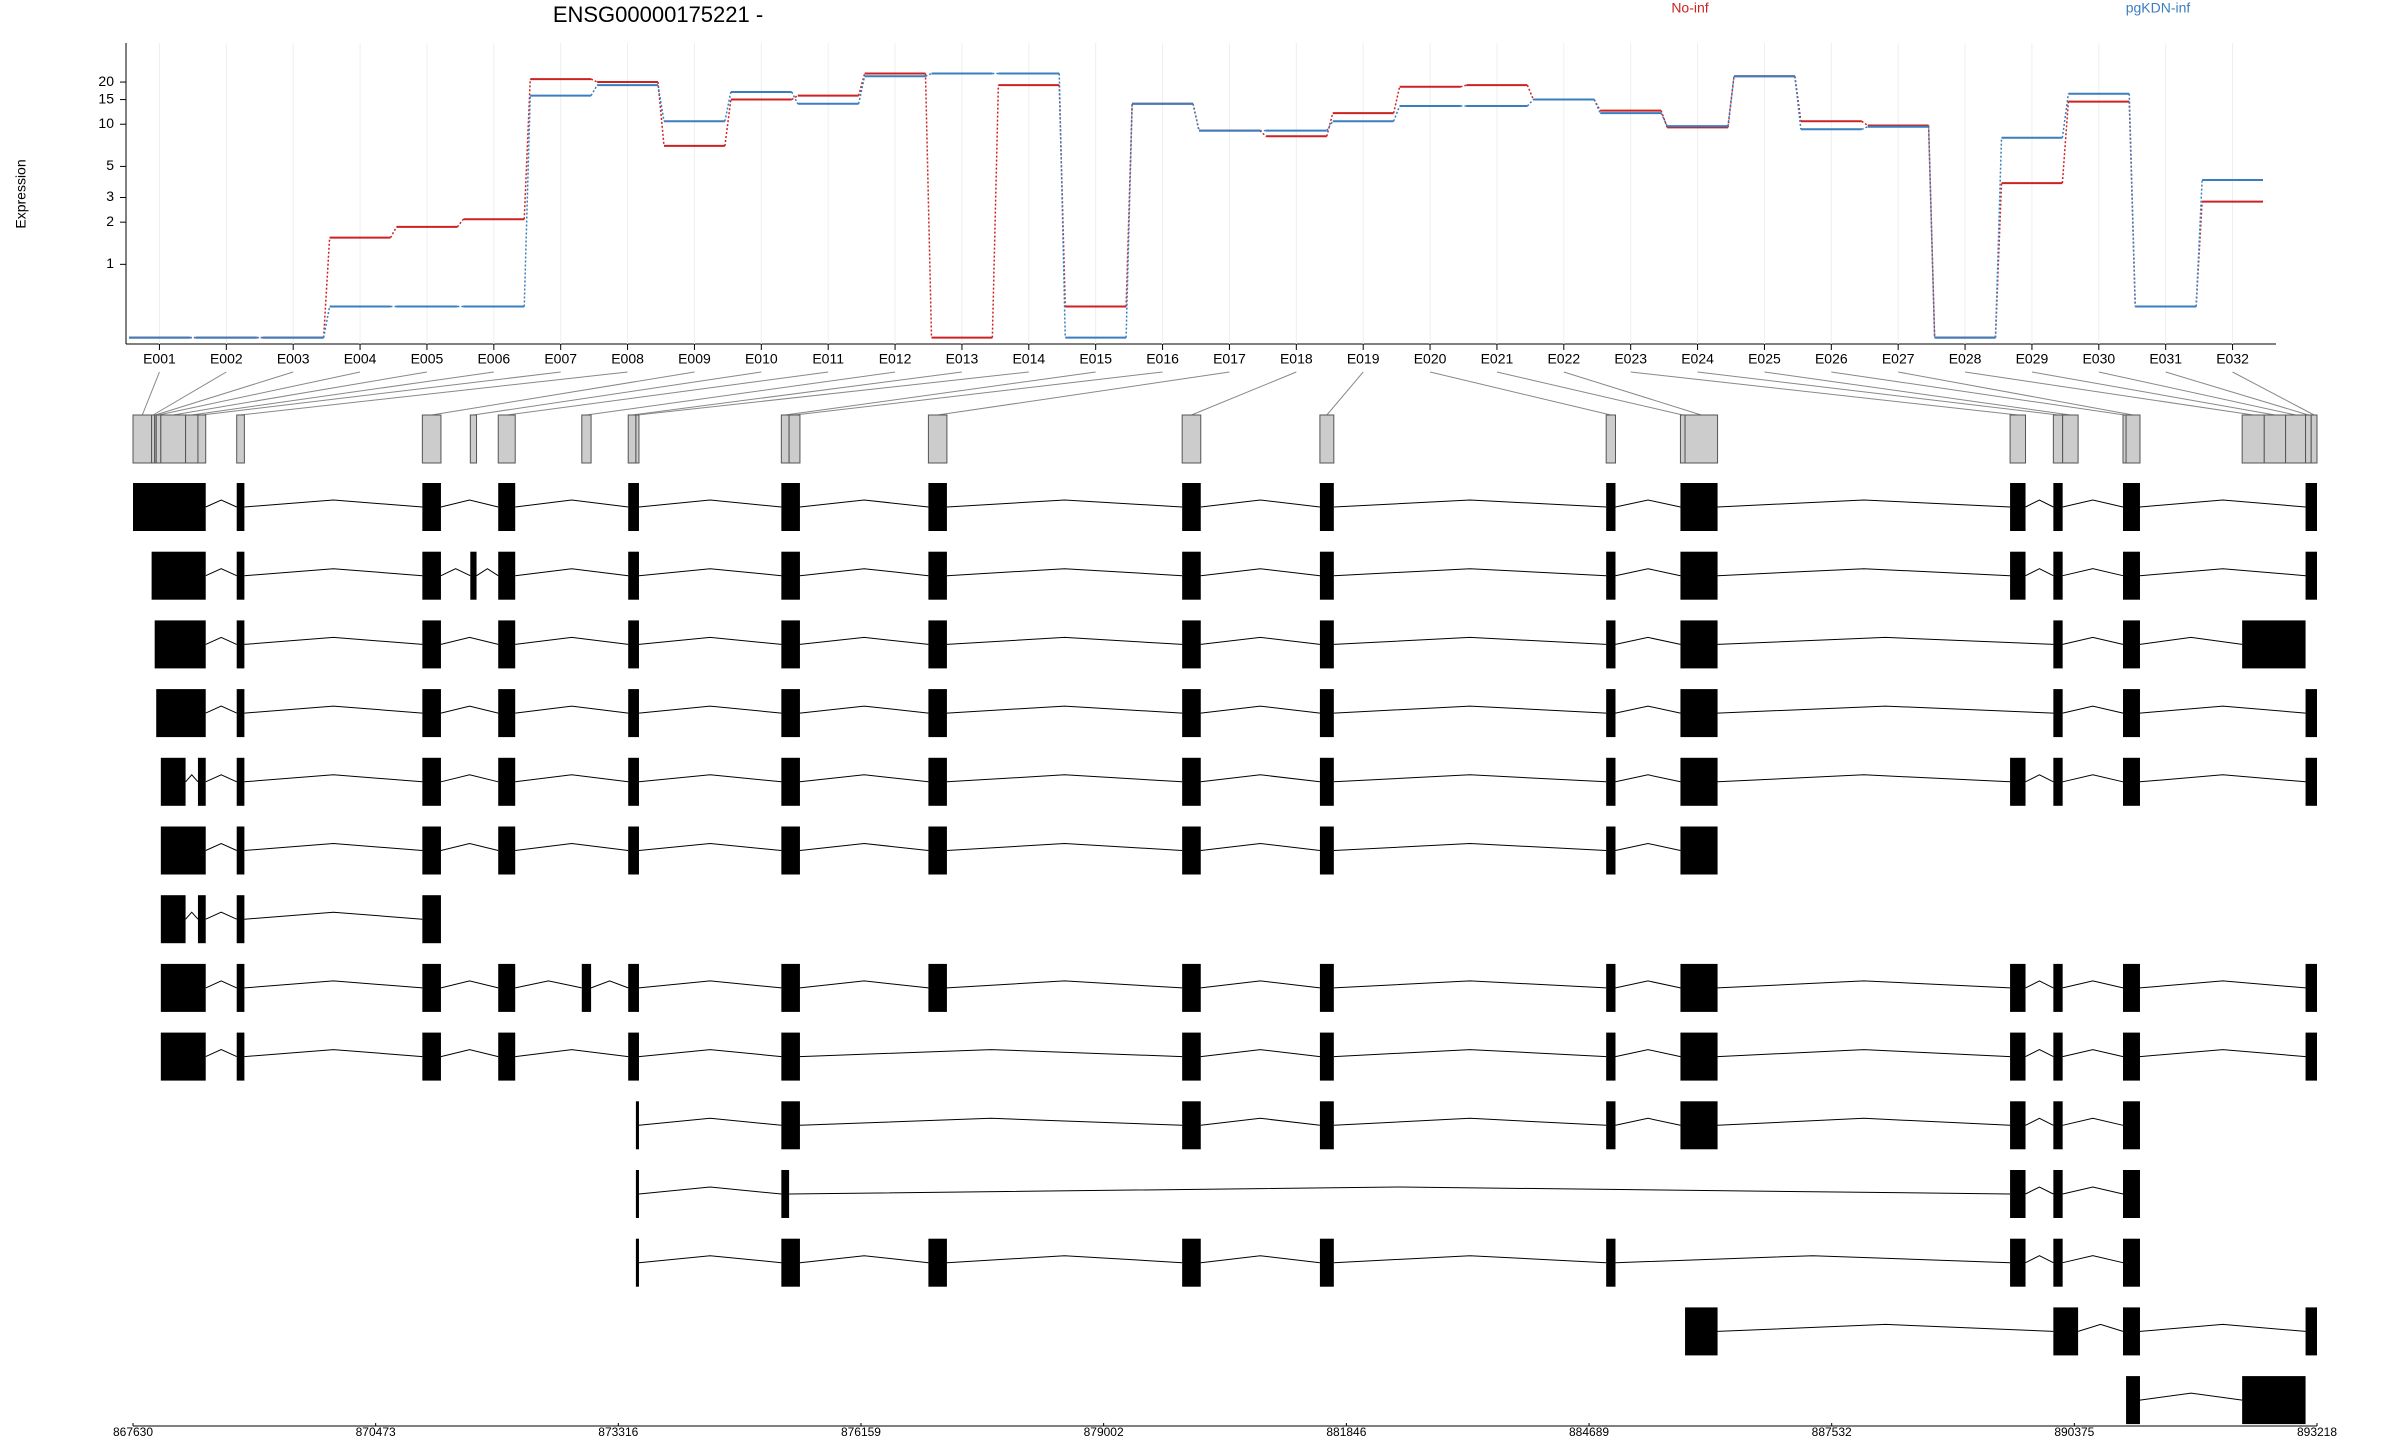 The width and height of the screenshot is (2400, 1444). What do you see at coordinates (1346, 1432) in the screenshot?
I see `genome-tick-label: 881846` at bounding box center [1346, 1432].